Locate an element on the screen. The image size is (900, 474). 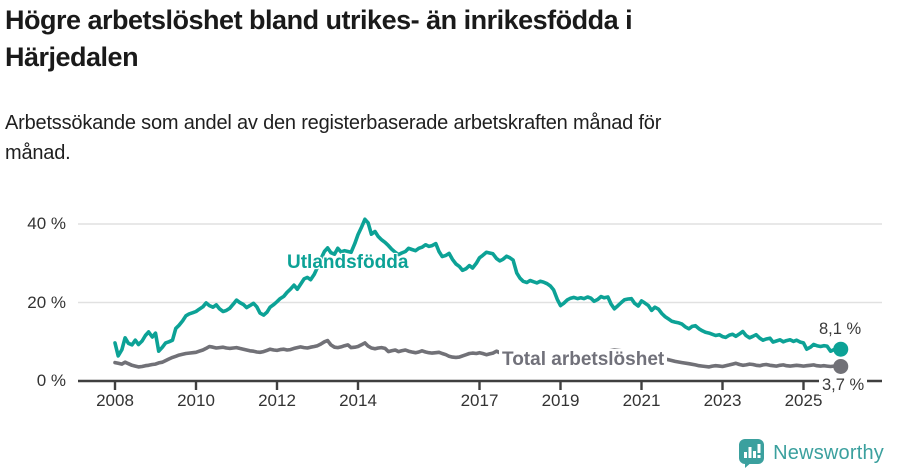
x-tick-label: 2025 is located at coordinates (803, 400).